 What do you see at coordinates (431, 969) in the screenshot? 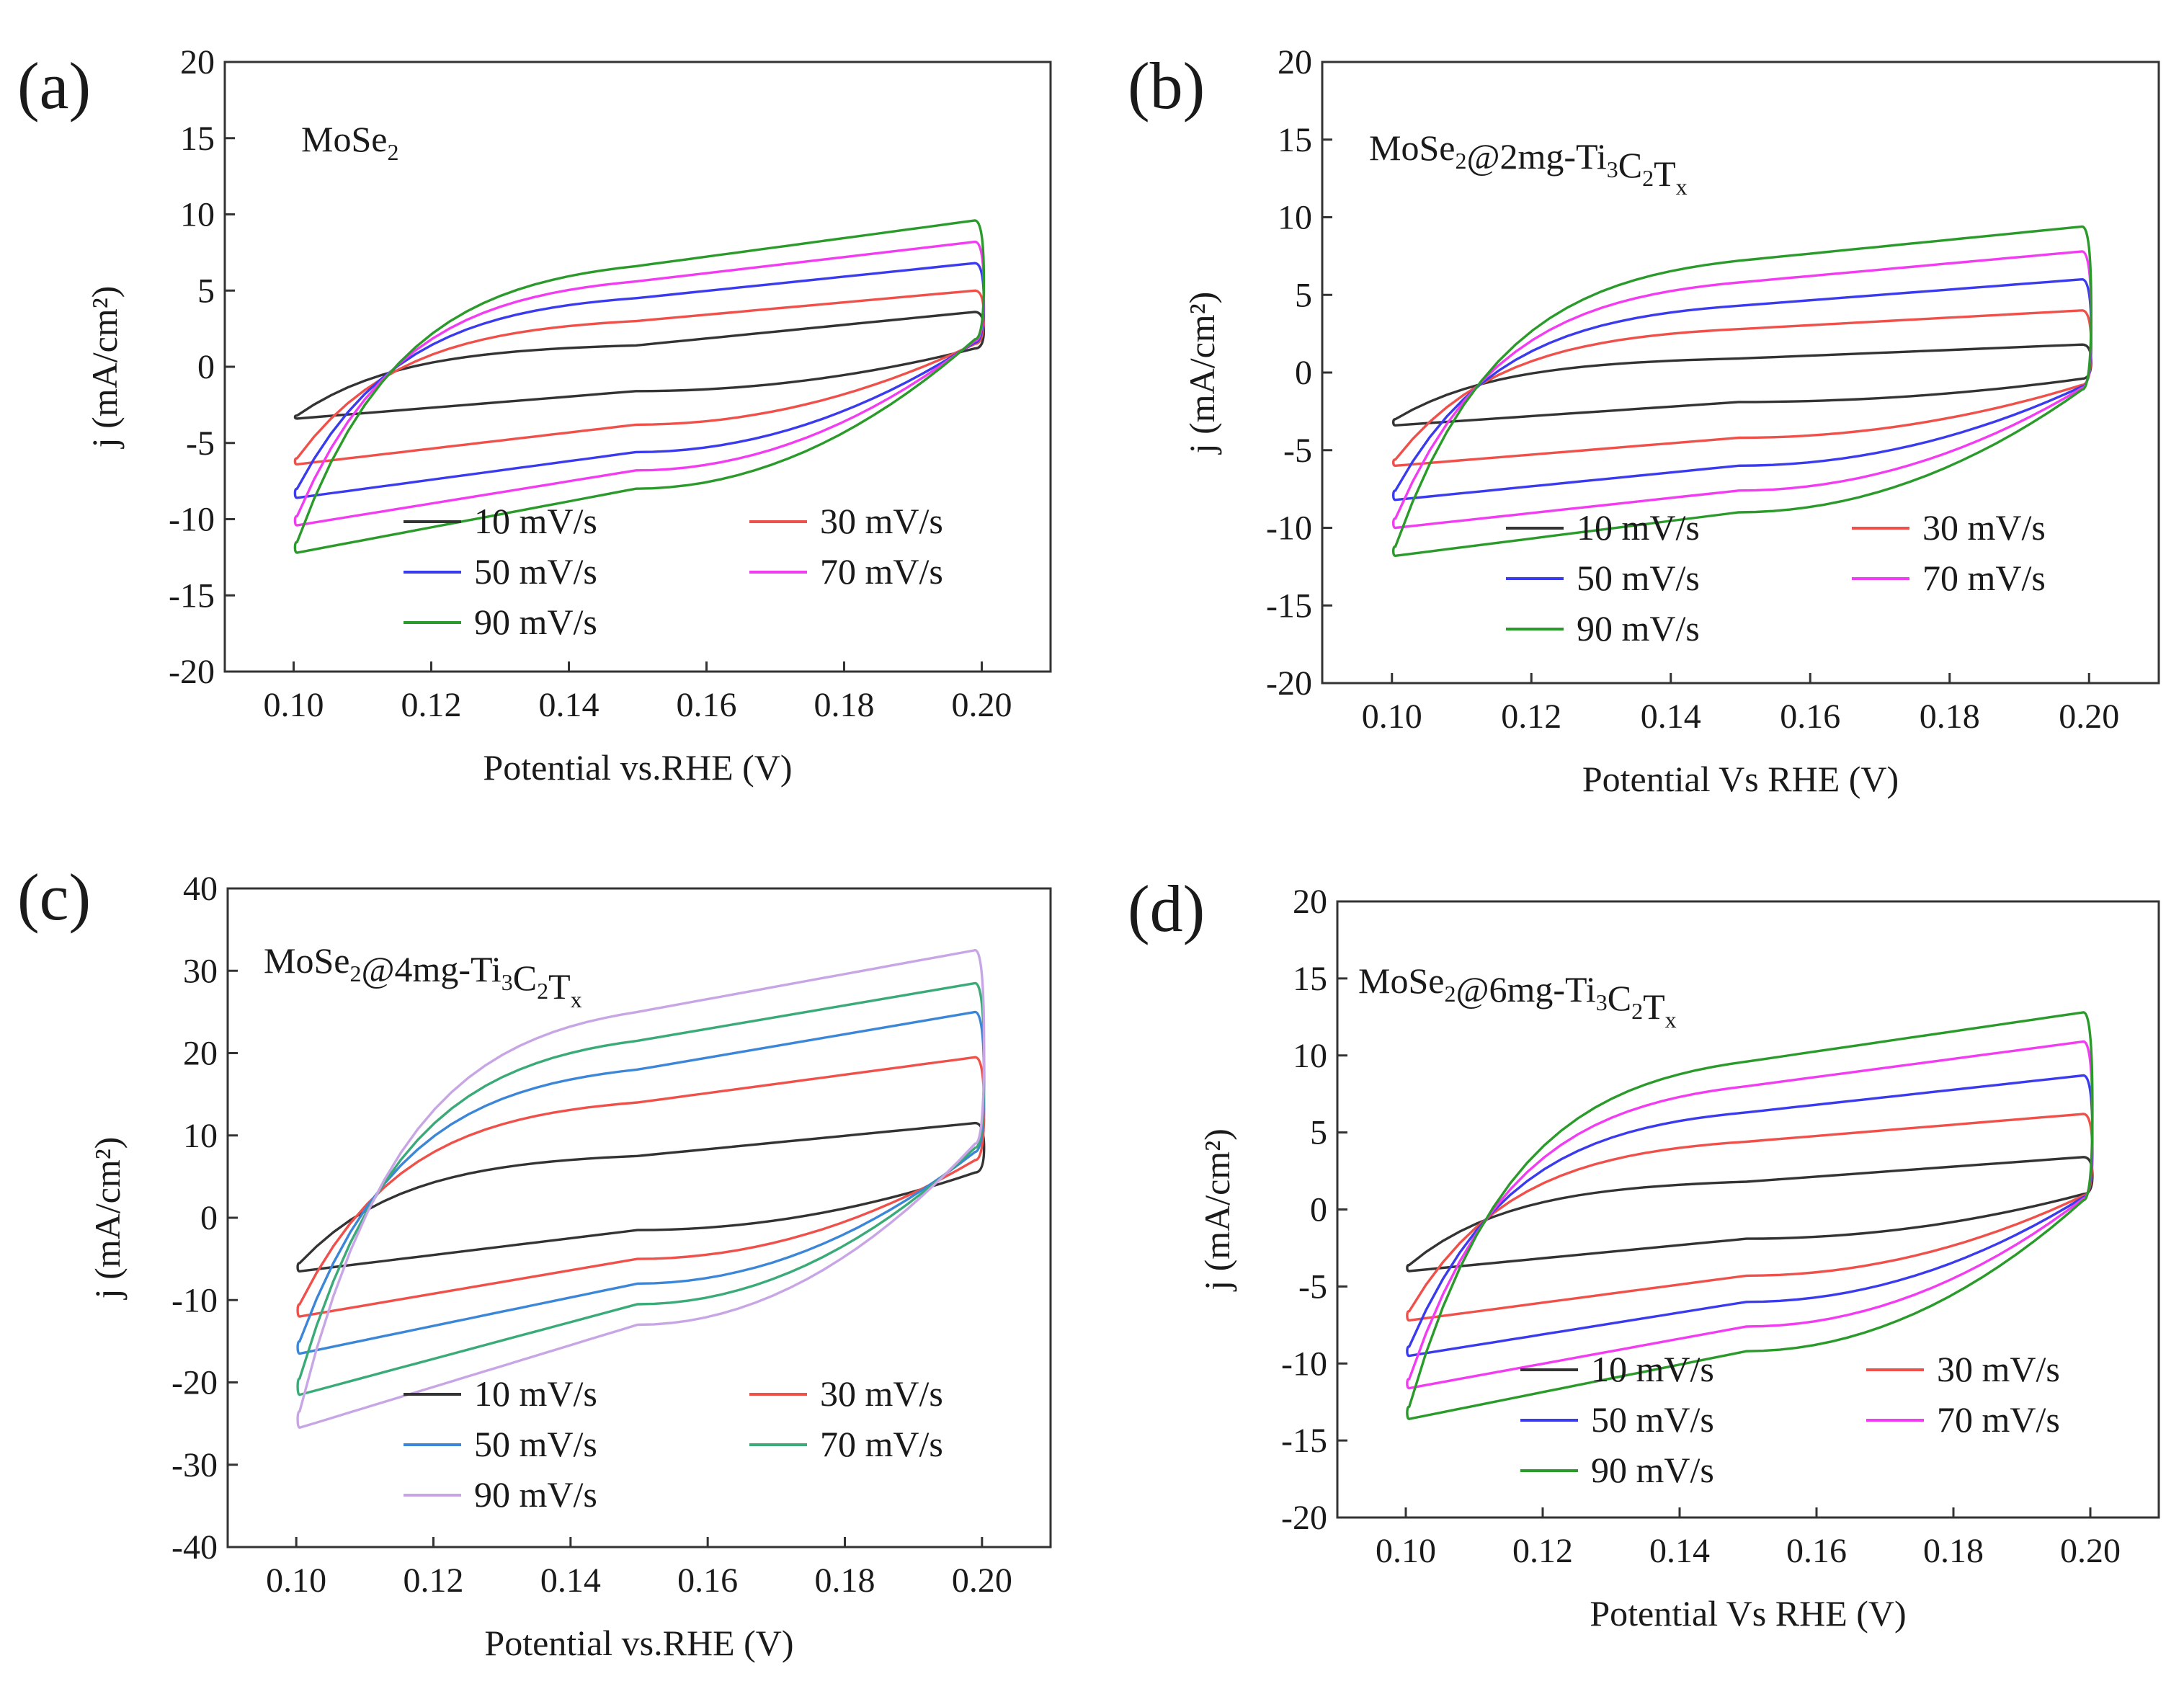
I see `sample-name-part: @4mg-Ti` at bounding box center [431, 969].